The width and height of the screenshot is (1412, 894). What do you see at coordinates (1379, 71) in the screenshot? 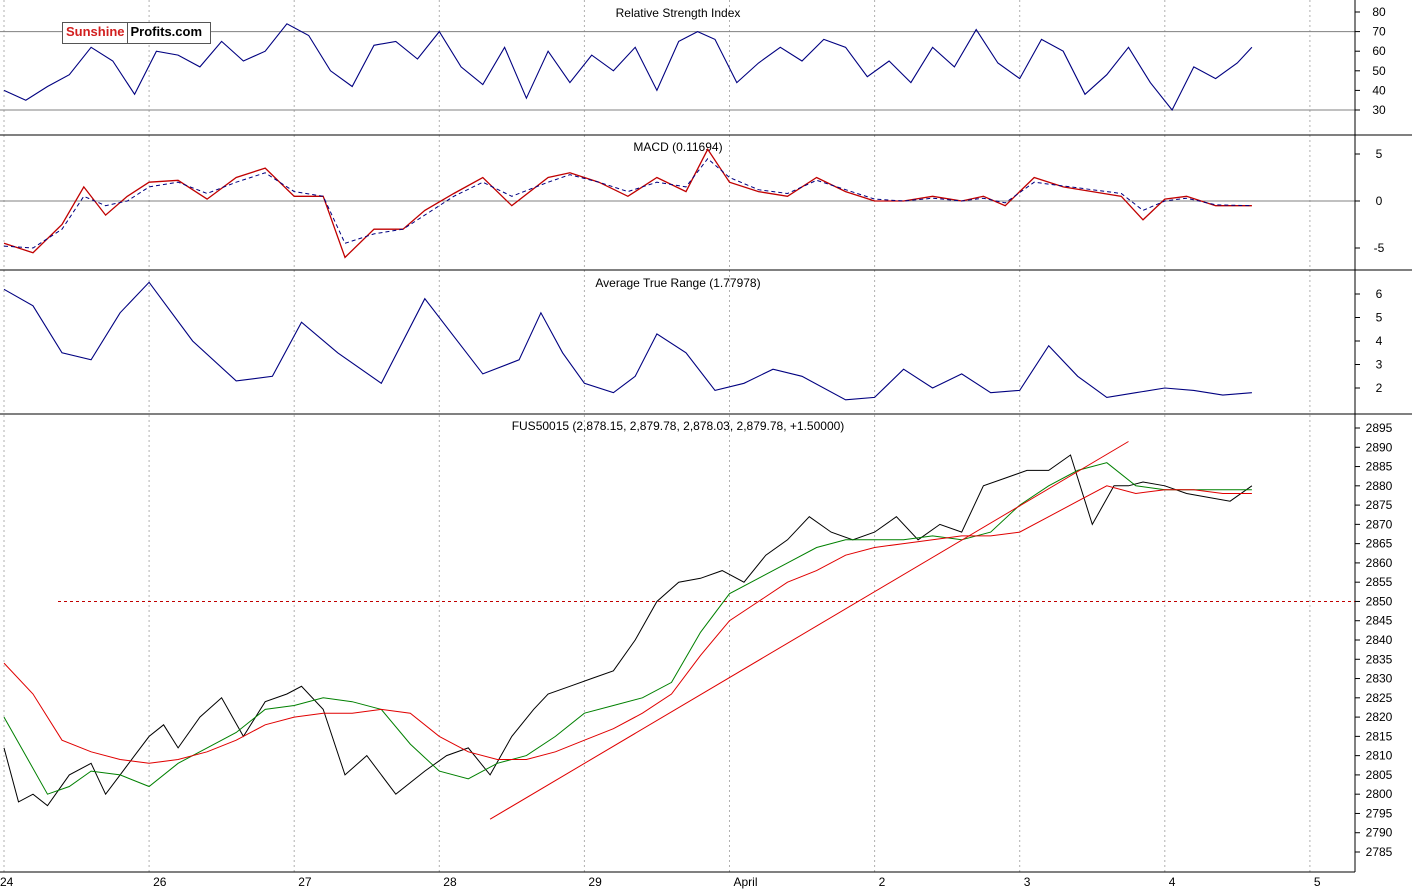
I see `y-tick-label: 50` at bounding box center [1379, 71].